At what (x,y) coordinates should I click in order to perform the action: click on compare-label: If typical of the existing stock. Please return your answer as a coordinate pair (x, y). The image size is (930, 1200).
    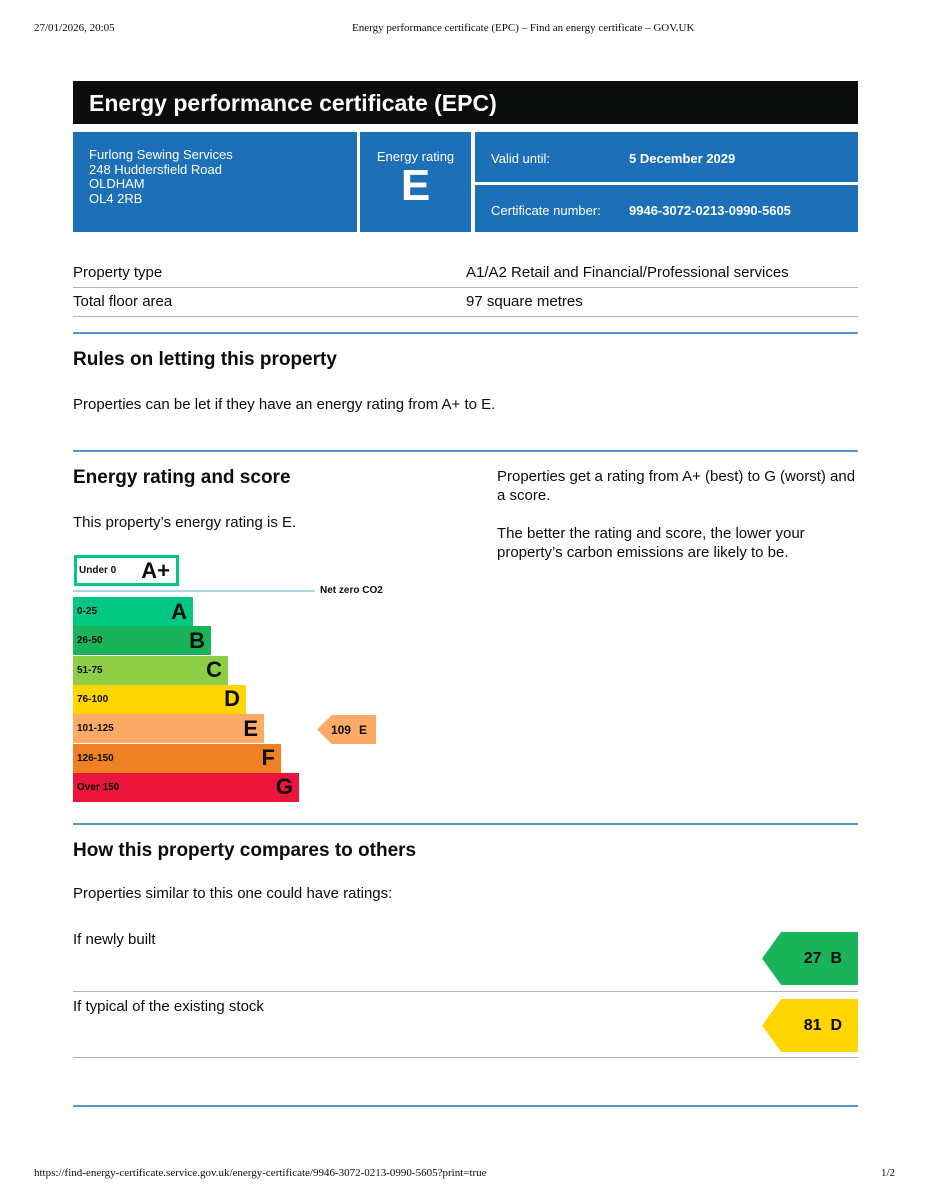
    Looking at the image, I should click on (168, 1006).